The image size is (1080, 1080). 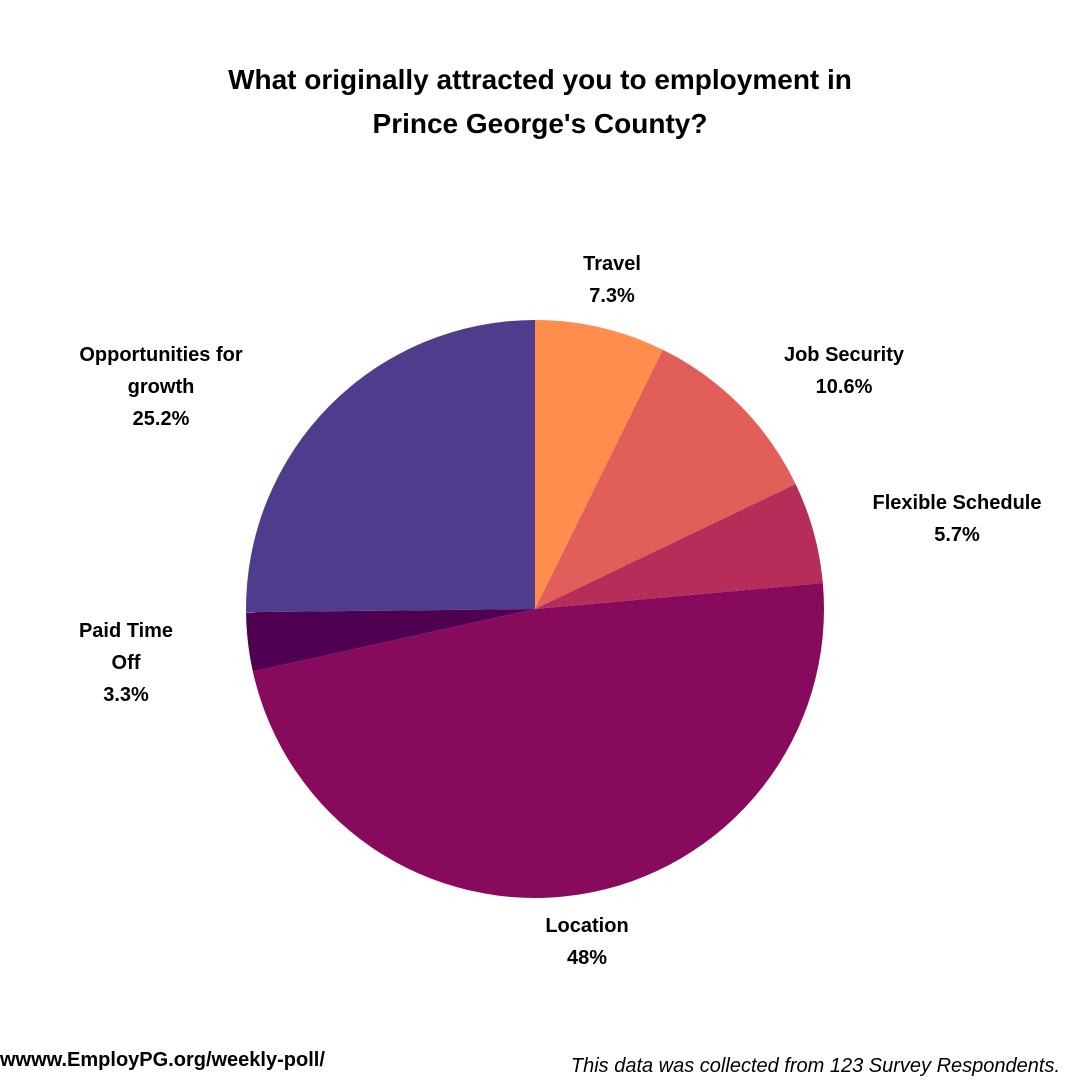 What do you see at coordinates (161, 355) in the screenshot?
I see `slice-name-opportunities-line-1: Opportunities for` at bounding box center [161, 355].